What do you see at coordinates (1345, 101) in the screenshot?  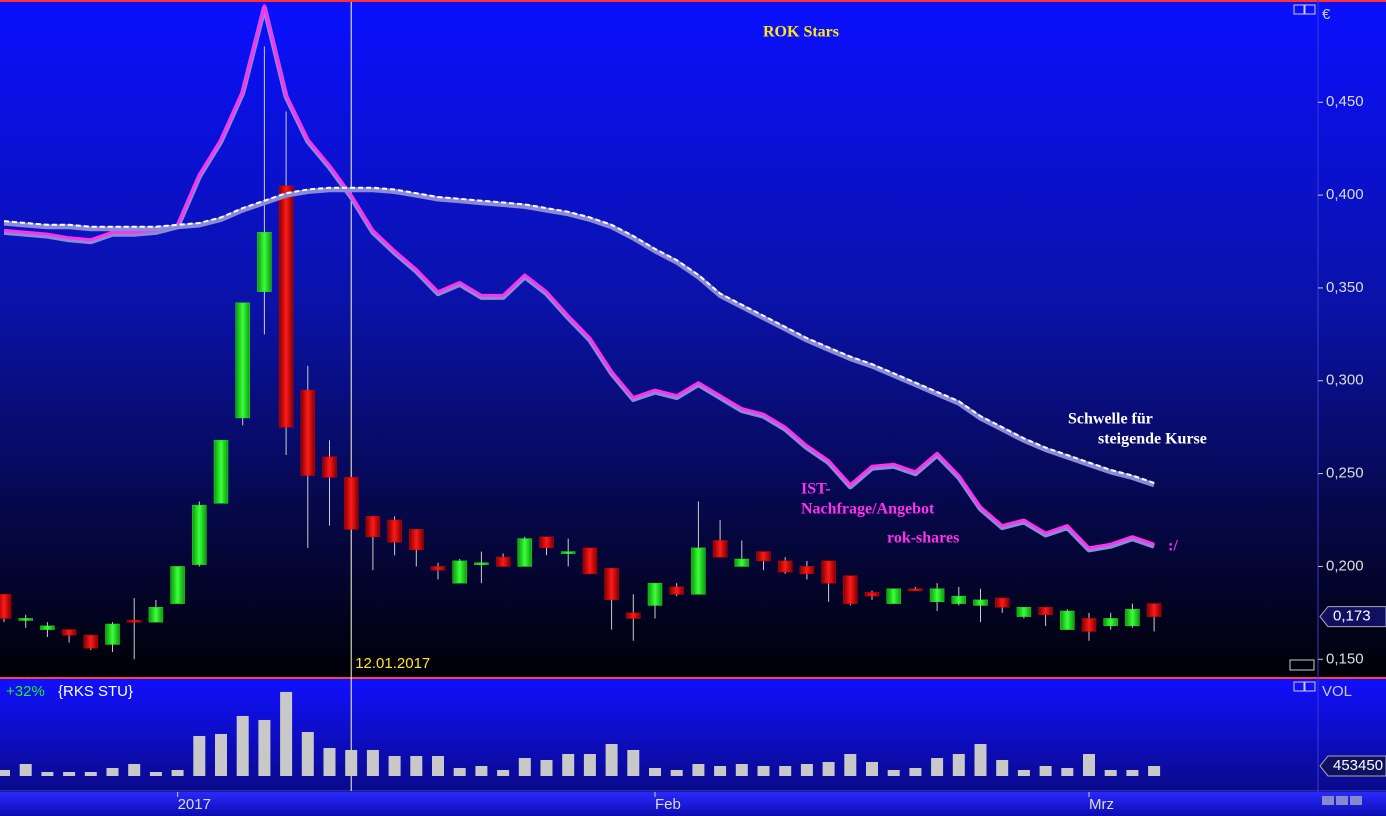 I see `y-tick-label: 0,450` at bounding box center [1345, 101].